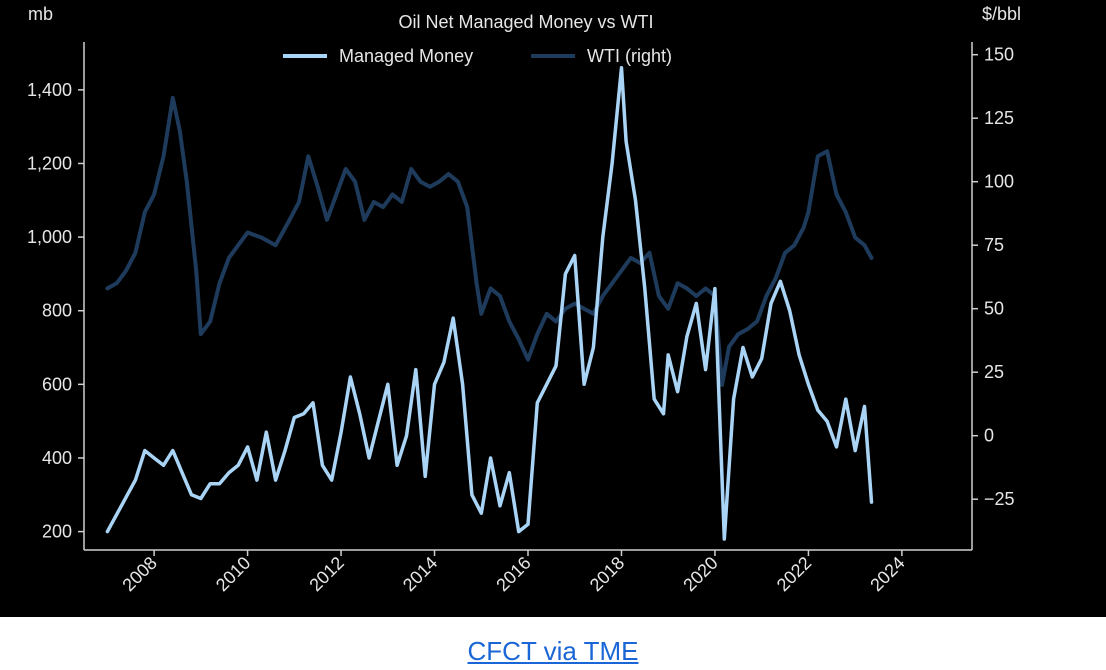  Describe the element at coordinates (513, 574) in the screenshot. I see `x-axis-tick-label: 2016` at that location.